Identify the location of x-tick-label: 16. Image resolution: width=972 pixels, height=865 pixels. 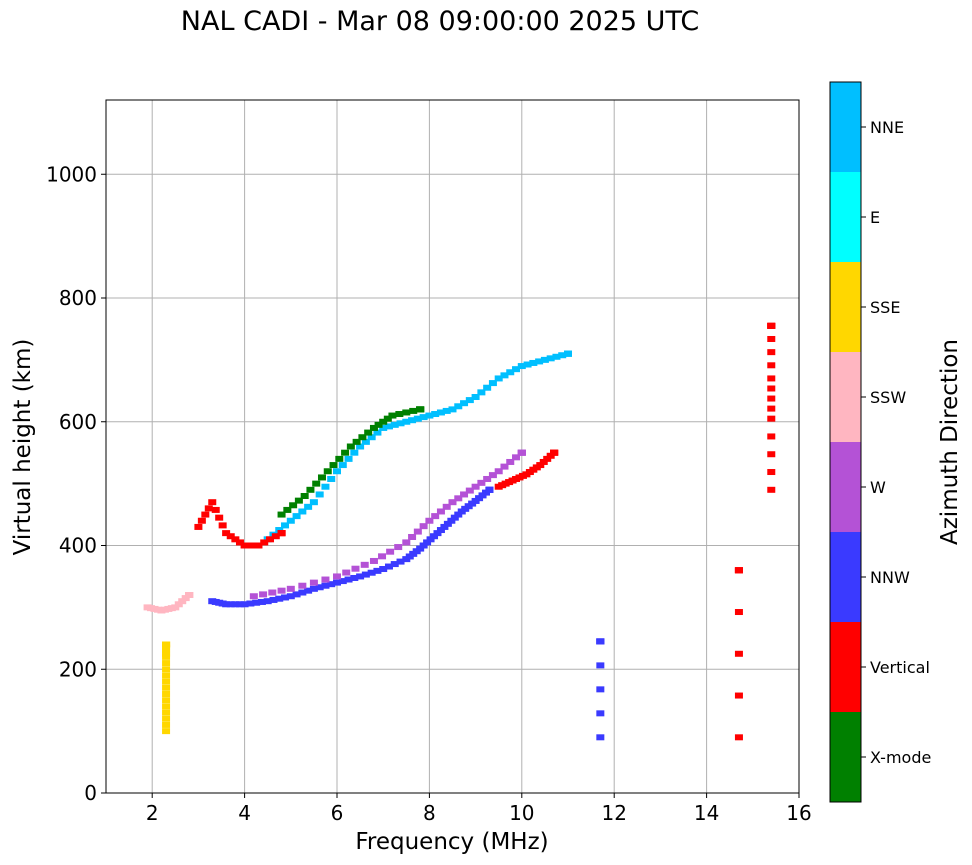
(798, 813).